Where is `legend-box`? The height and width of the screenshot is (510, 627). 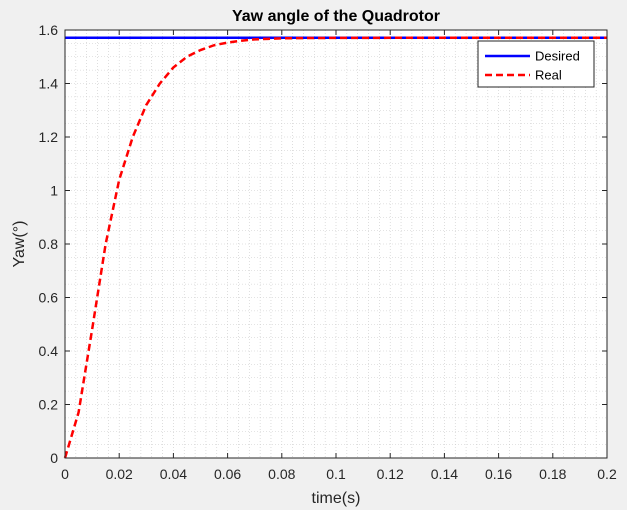 legend-box is located at coordinates (536, 64).